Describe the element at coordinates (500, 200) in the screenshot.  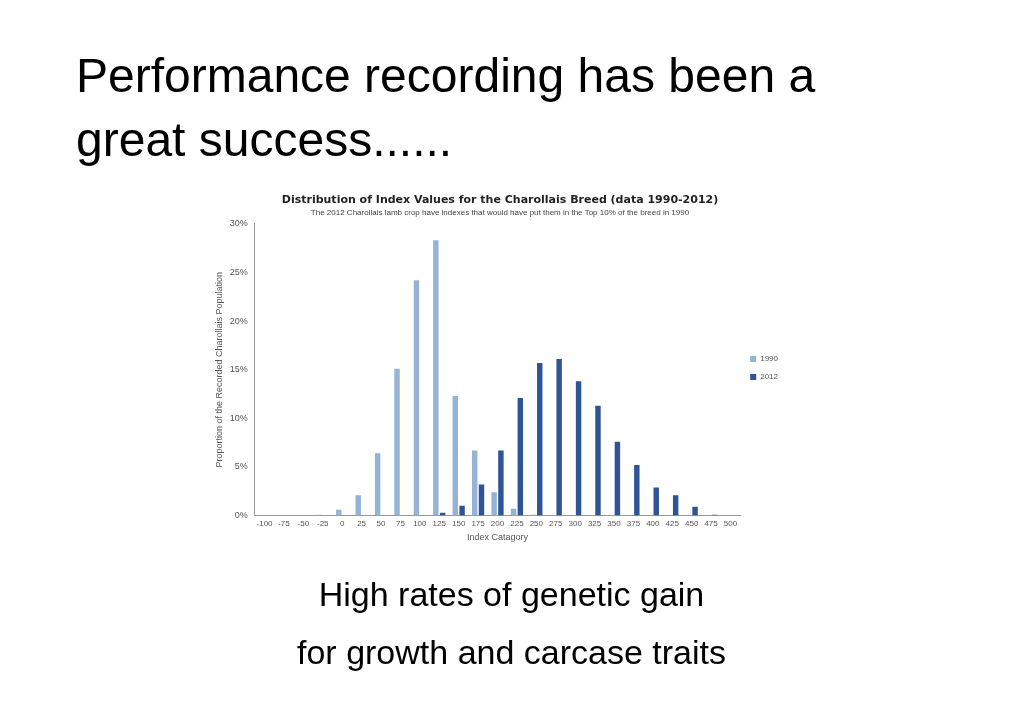
I see `chart-title: Distribution of Index Values for the Charollais Breed (data 1990-2012)` at that location.